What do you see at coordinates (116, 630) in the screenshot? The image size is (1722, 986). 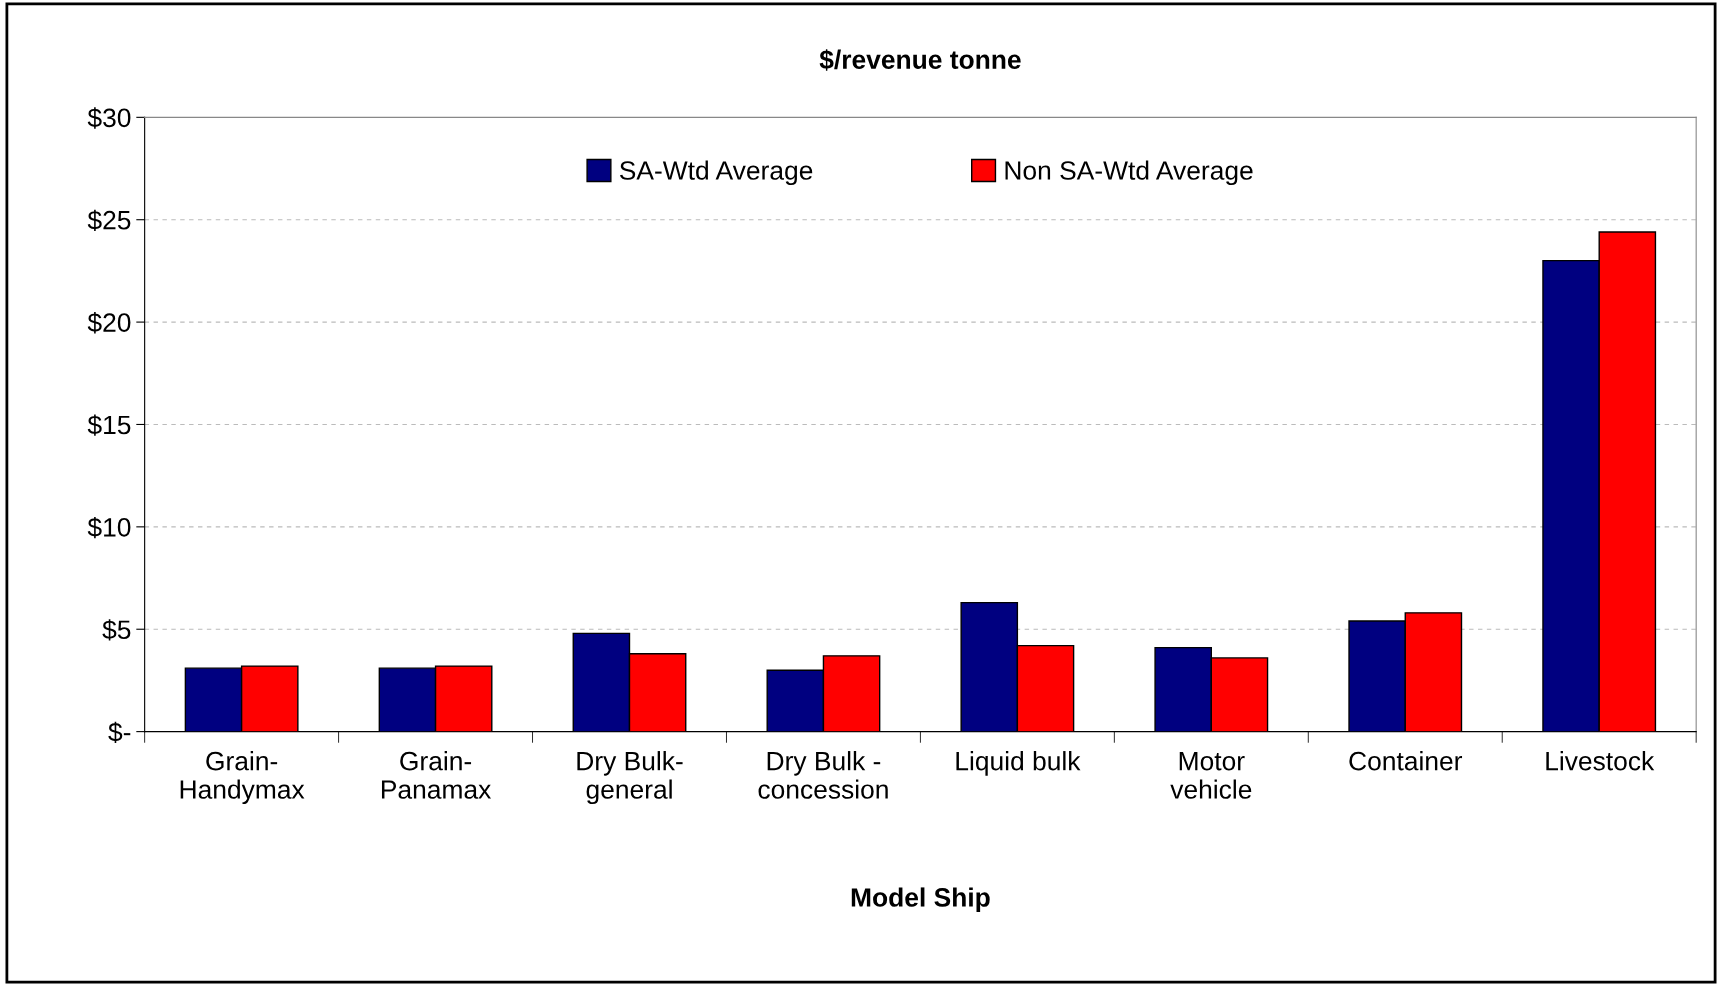 I see `y-tick-label: $5` at bounding box center [116, 630].